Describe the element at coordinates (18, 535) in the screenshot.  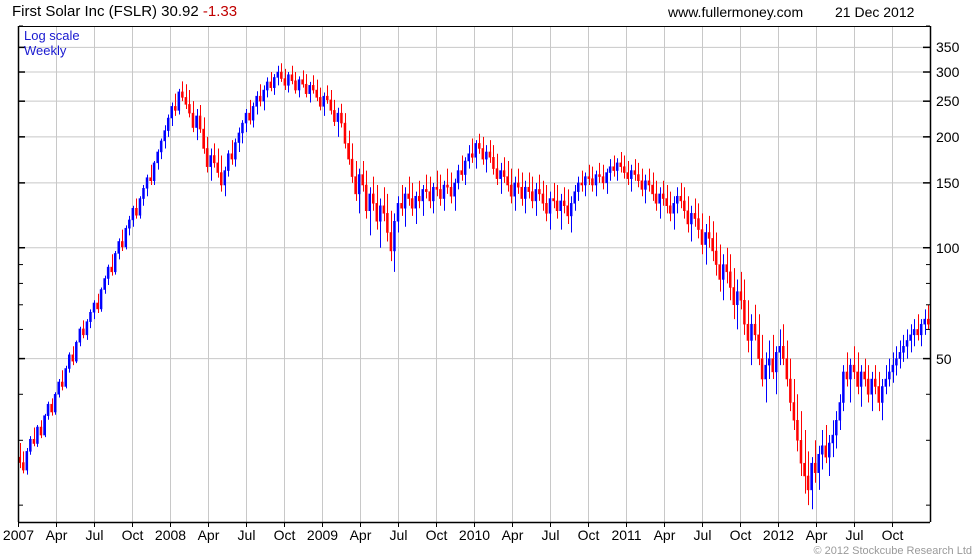
I see `x-axis-tick-label: 2007` at that location.